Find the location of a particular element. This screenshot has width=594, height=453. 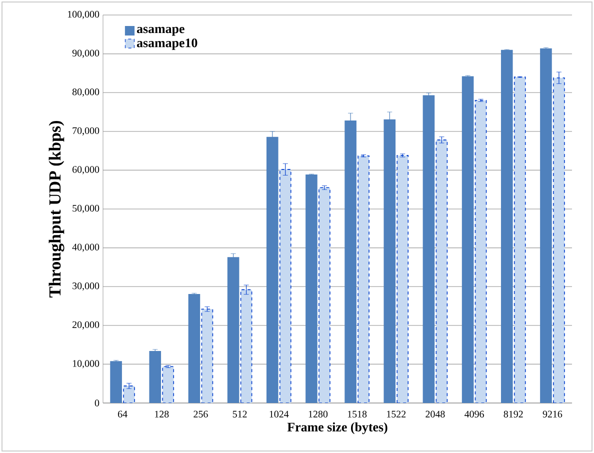

x-tick-label: 1024 is located at coordinates (279, 414).